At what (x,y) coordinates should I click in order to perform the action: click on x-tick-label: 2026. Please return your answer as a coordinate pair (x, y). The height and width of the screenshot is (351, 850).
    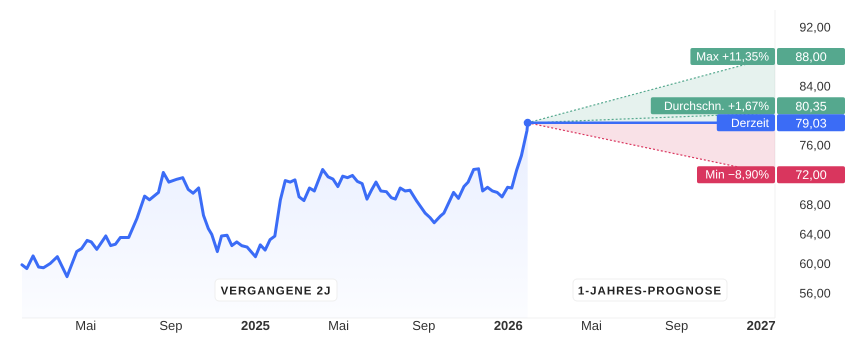
    Looking at the image, I should click on (508, 325).